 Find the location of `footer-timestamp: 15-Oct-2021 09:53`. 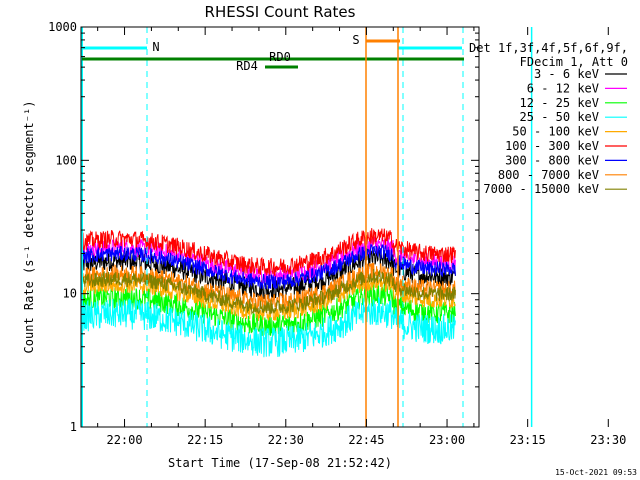

footer-timestamp: 15-Oct-2021 09:53 is located at coordinates (596, 472).